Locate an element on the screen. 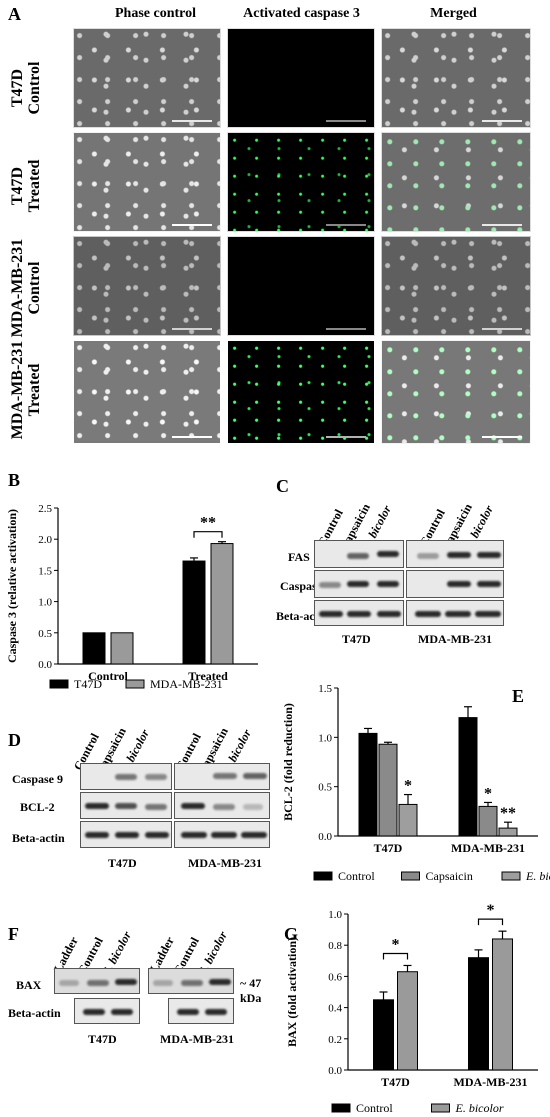 The height and width of the screenshot is (1117, 550). blot-f-t47d-bax is located at coordinates (97, 981).